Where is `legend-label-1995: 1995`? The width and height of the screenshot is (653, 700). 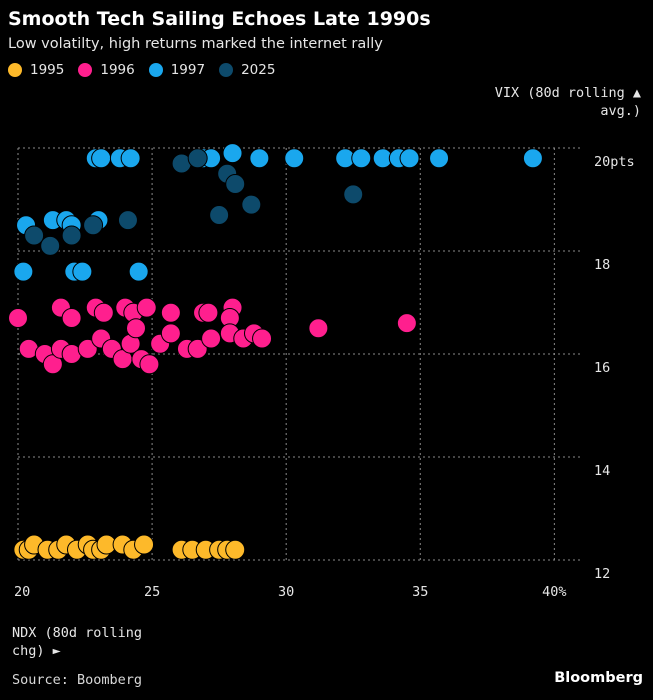 legend-label-1995: 1995 is located at coordinates (47, 70).